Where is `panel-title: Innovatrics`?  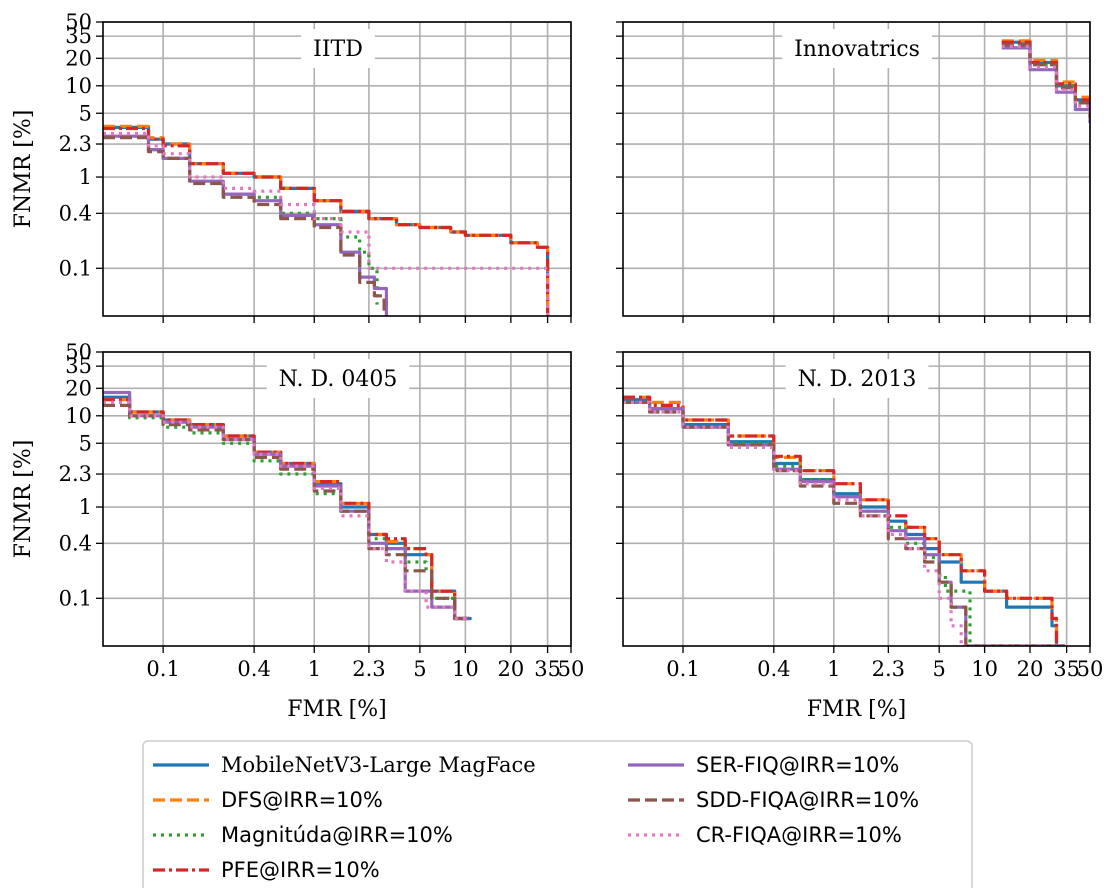 panel-title: Innovatrics is located at coordinates (857, 49).